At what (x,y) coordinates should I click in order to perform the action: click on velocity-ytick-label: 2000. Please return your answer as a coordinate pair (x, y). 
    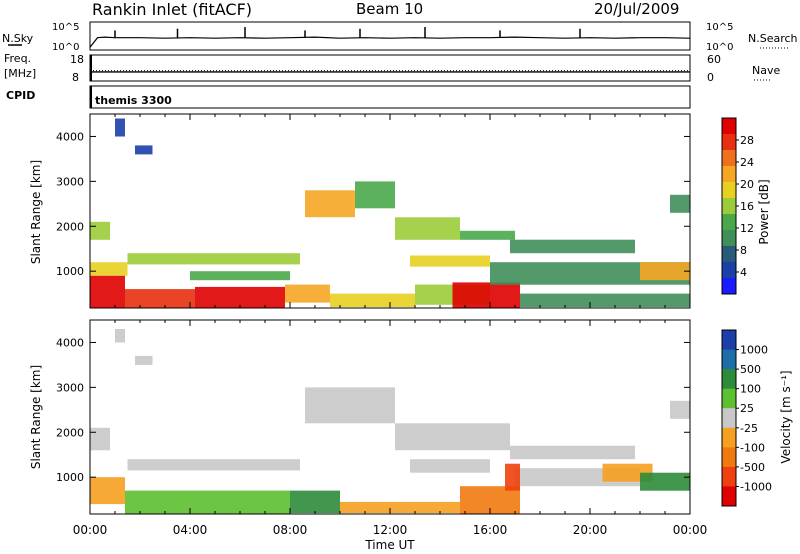
    Looking at the image, I should click on (70, 432).